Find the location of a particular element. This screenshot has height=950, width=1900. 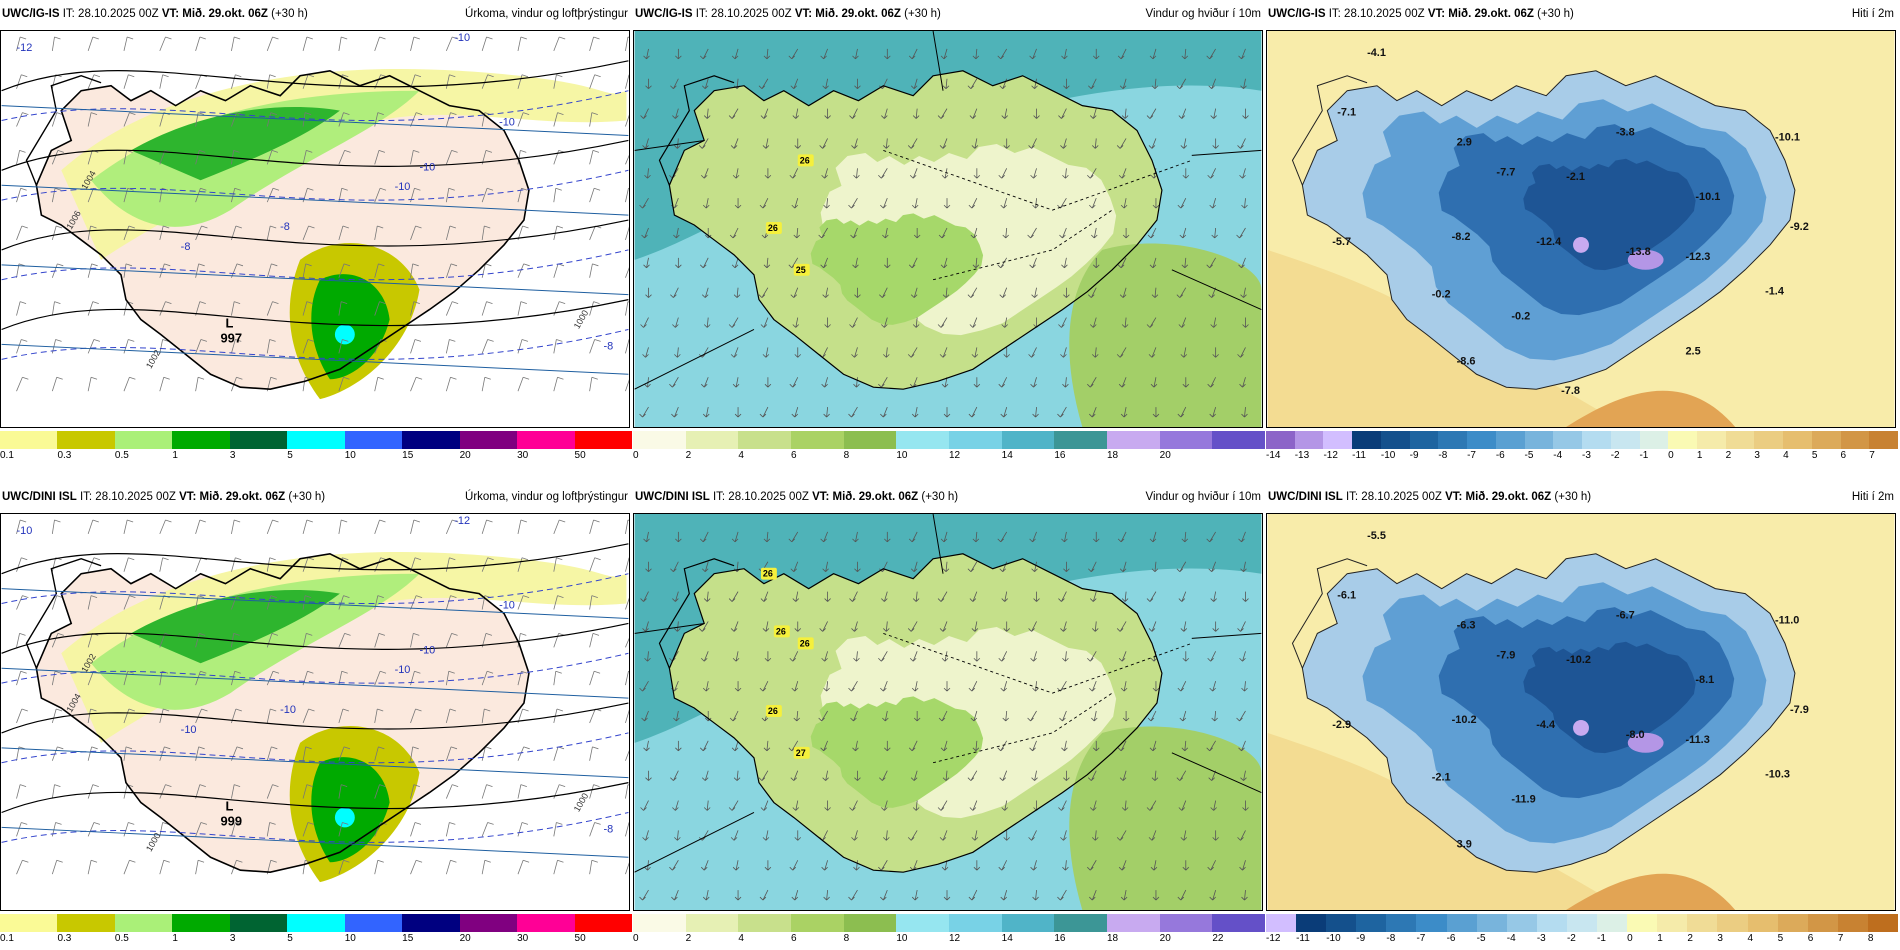

temperature-label: 2.9 is located at coordinates (1464, 142).